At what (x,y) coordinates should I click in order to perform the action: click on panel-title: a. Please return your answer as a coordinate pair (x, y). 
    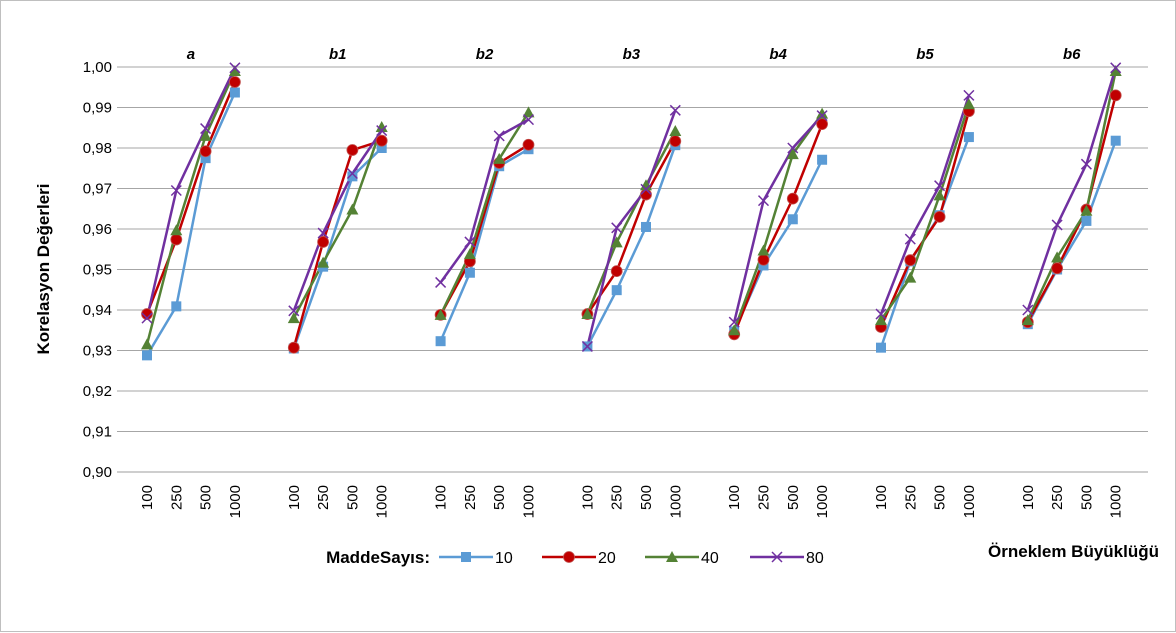
    Looking at the image, I should click on (191, 54).